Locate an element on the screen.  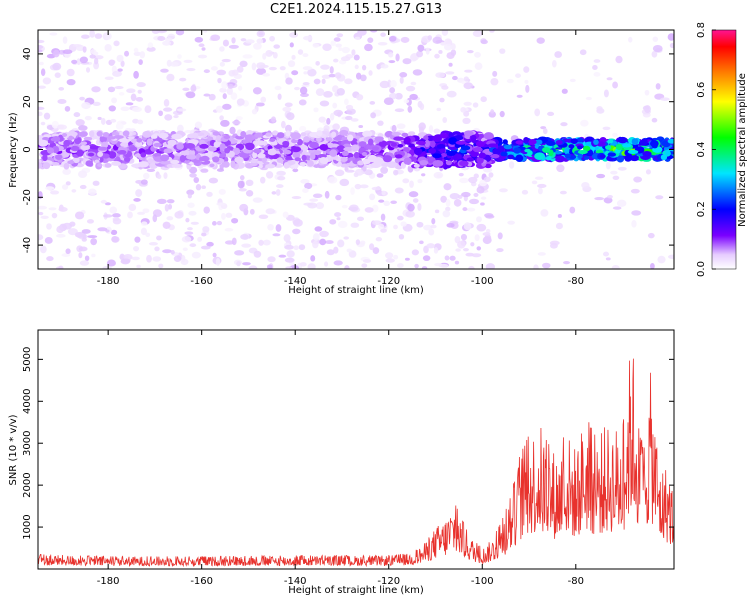
y-tick-label: 5000 is located at coordinates (27, 359).